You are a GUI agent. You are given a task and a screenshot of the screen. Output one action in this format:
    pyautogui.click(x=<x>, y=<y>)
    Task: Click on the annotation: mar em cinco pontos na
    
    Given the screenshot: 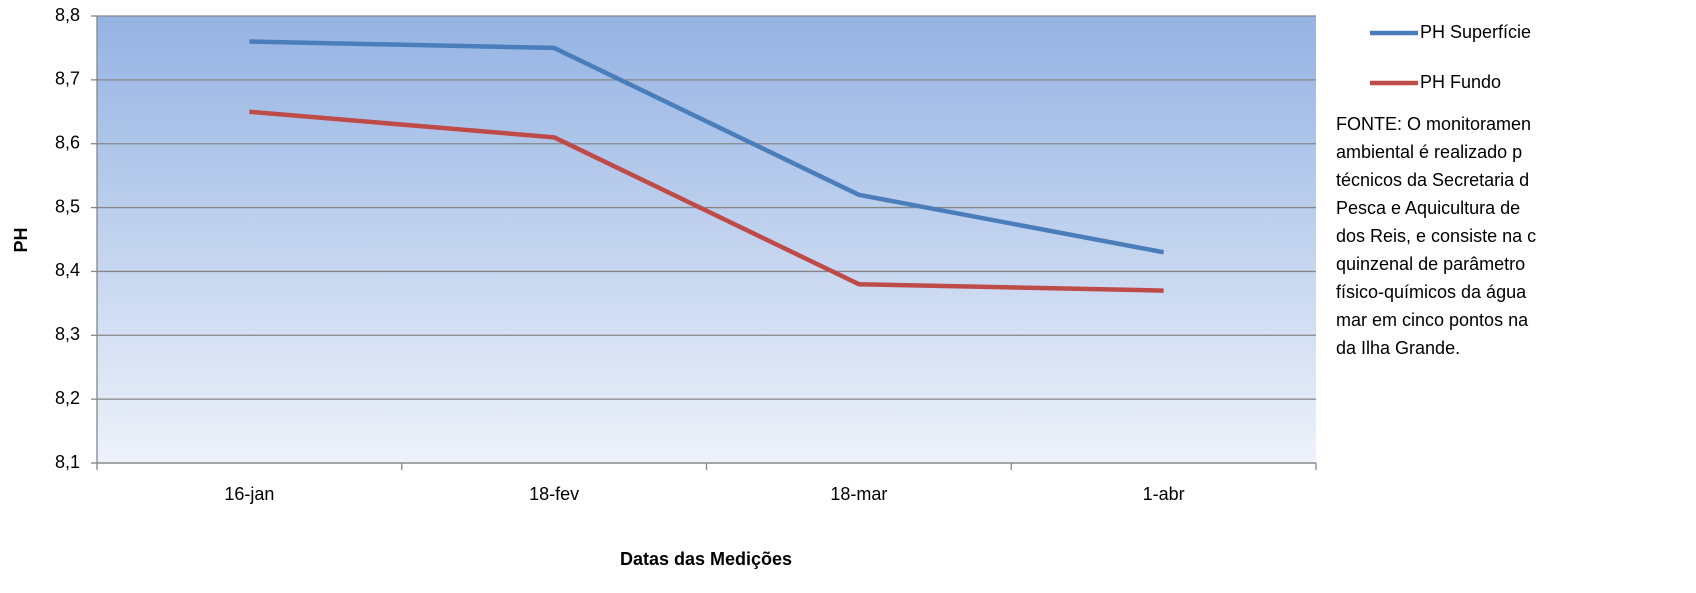 What is the action you would take?
    pyautogui.click(x=1432, y=320)
    